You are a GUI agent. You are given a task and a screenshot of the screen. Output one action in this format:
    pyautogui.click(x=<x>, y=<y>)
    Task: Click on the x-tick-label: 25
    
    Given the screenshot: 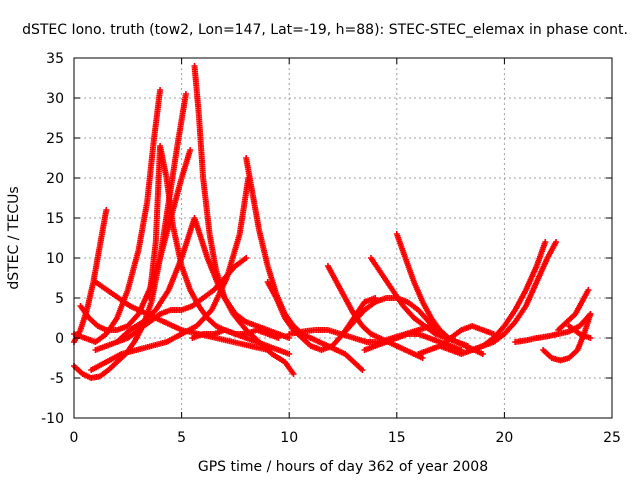 What is the action you would take?
    pyautogui.click(x=612, y=438)
    